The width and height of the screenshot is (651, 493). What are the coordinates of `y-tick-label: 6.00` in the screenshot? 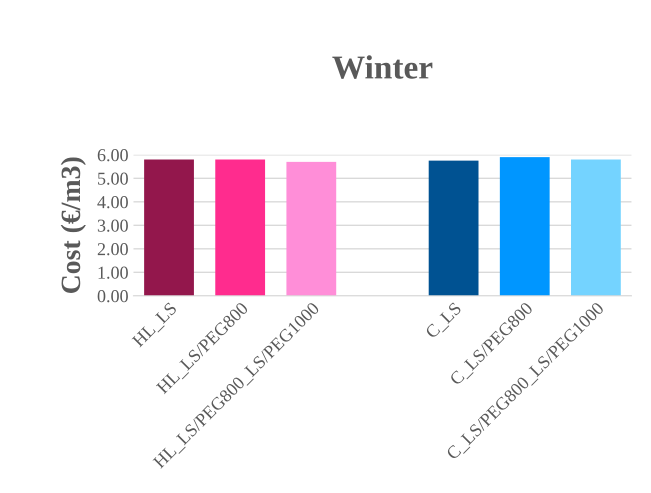 It's located at (113, 155).